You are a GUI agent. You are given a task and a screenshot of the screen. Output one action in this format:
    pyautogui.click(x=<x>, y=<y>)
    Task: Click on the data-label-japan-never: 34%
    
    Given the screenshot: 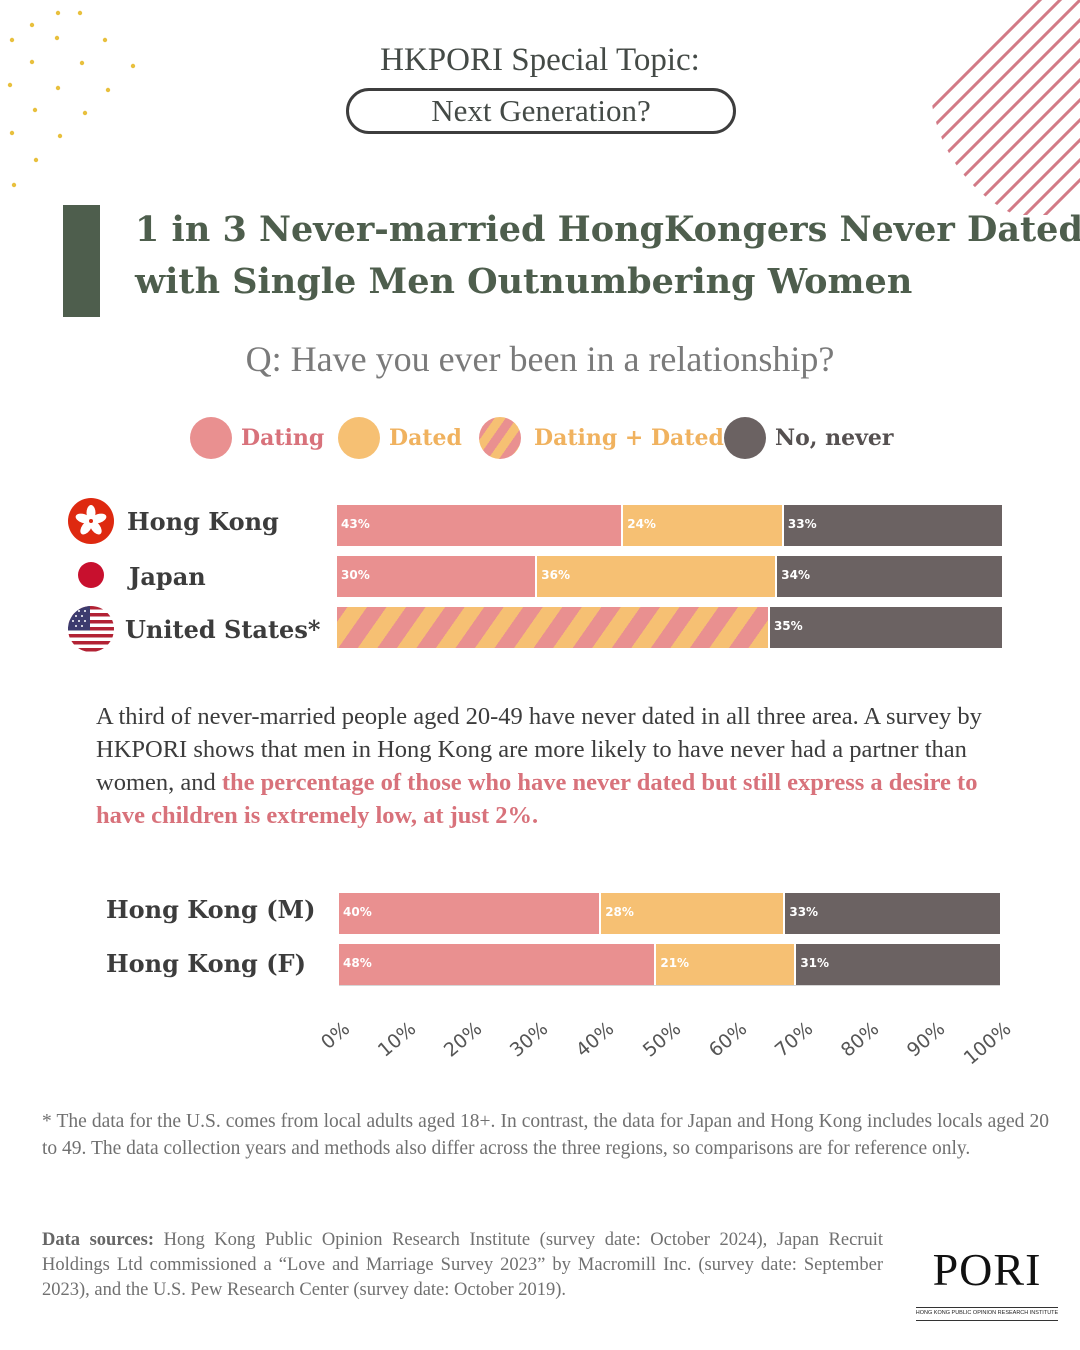 What is the action you would take?
    pyautogui.click(x=795, y=575)
    